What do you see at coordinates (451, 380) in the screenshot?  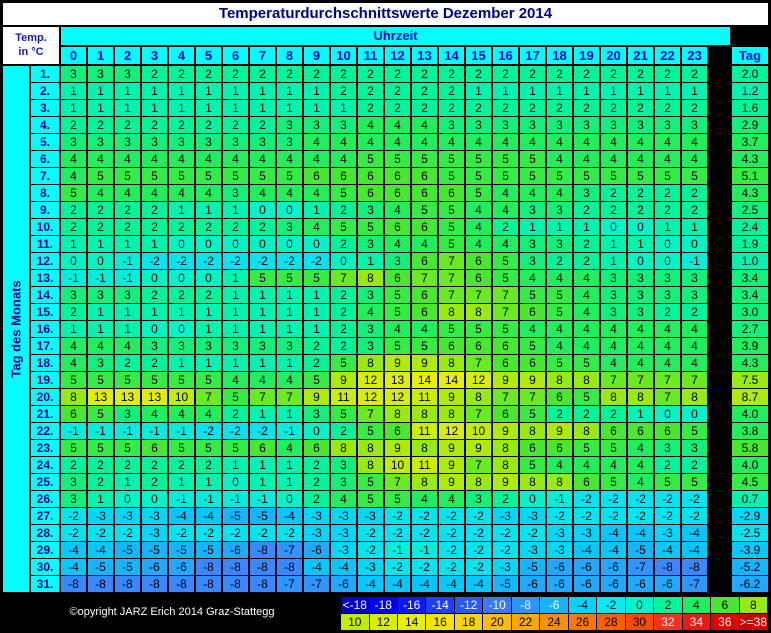 I see `heatmap-cell: 14` at bounding box center [451, 380].